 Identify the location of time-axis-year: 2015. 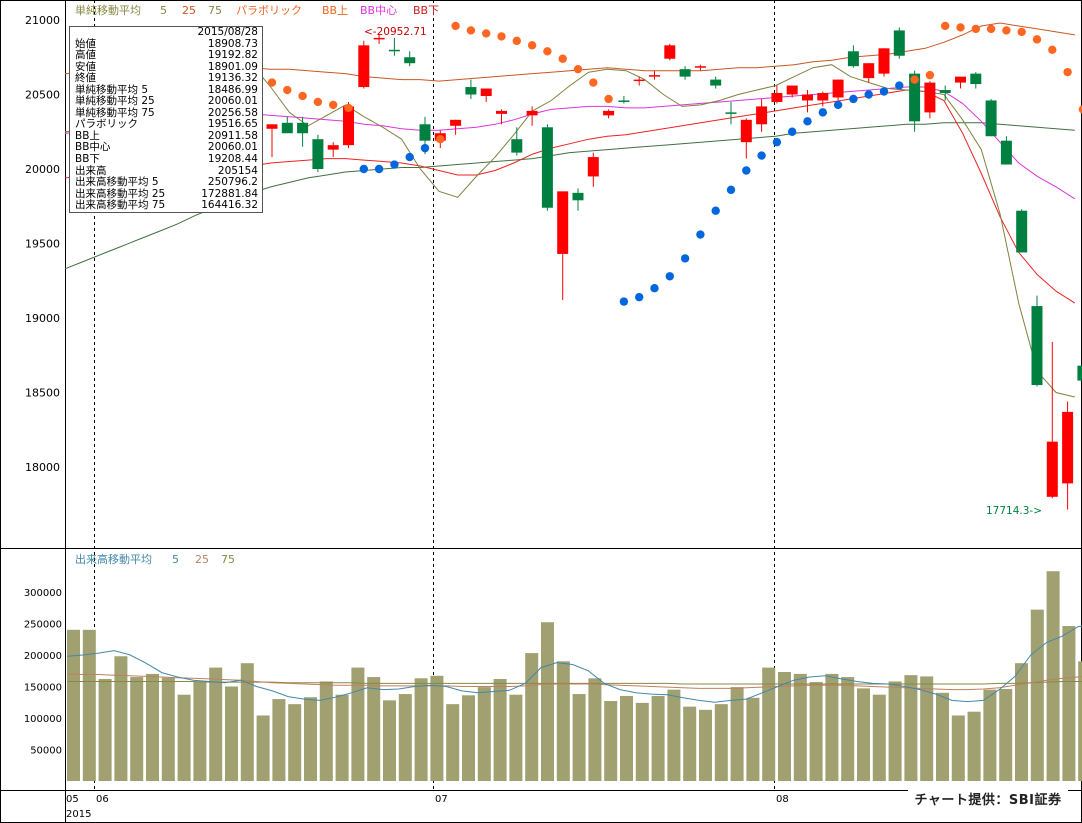
(78, 814).